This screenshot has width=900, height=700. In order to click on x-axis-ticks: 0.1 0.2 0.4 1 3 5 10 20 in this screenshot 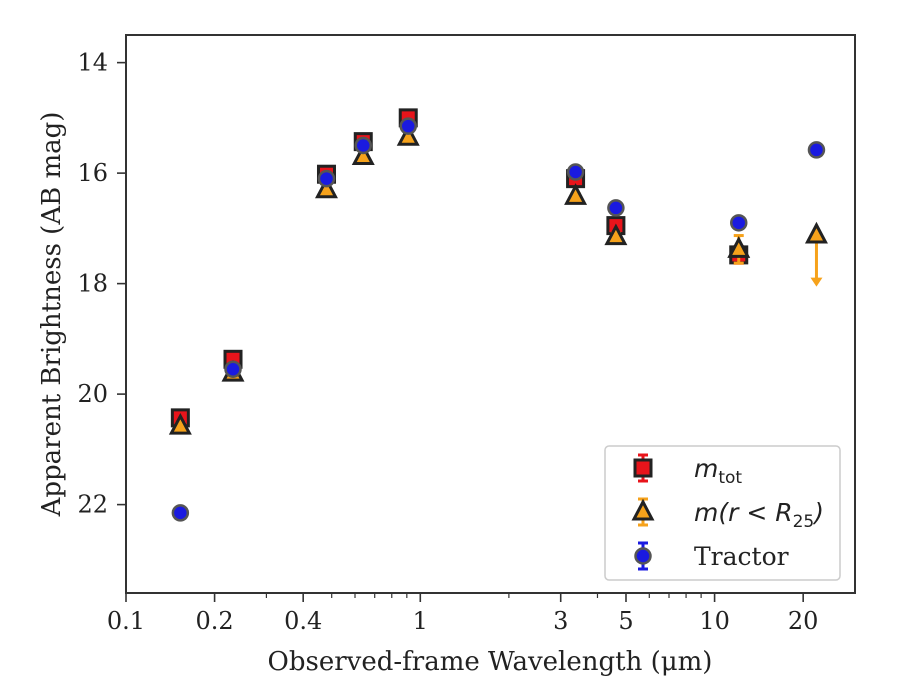, I will do `click(463, 614)`.